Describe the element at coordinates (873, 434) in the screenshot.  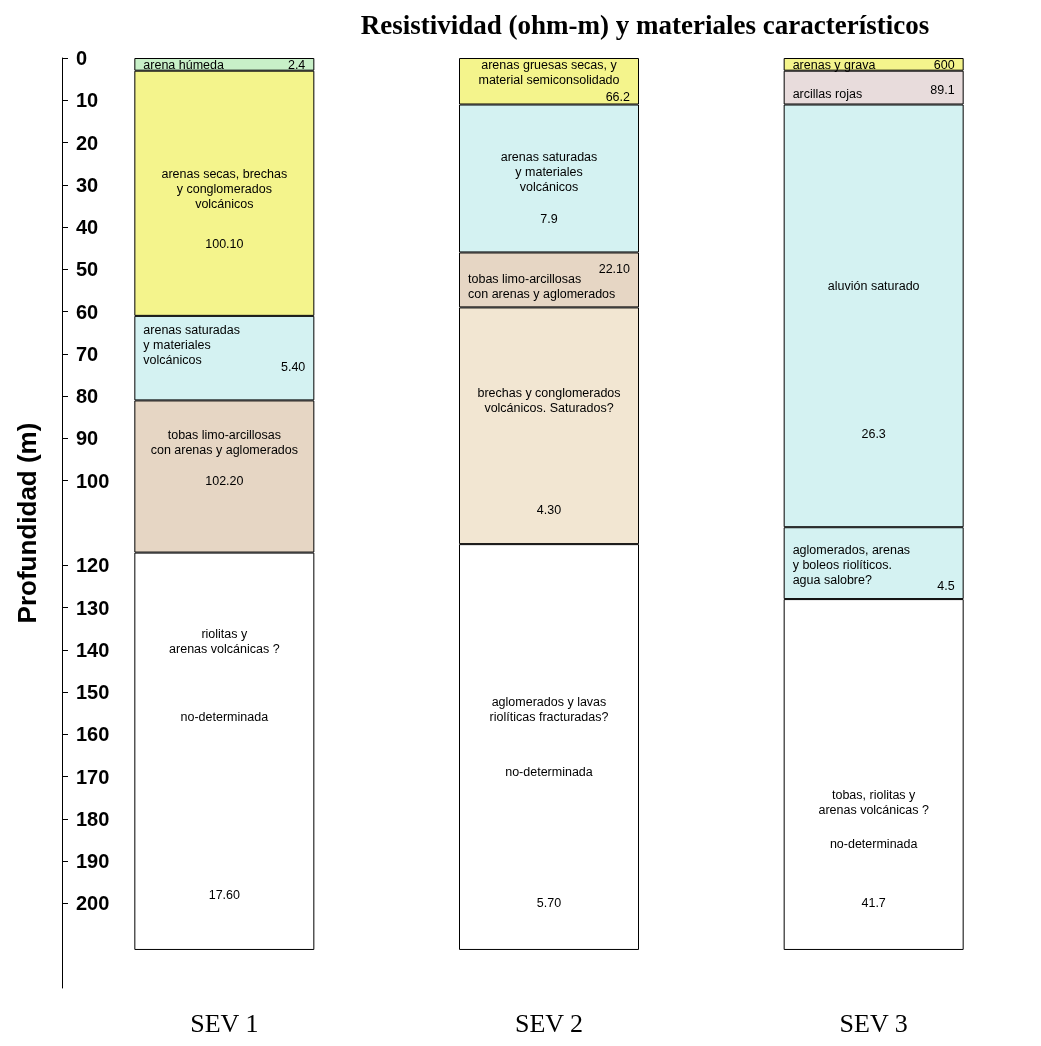
I see `annotation: 26.3` at that location.